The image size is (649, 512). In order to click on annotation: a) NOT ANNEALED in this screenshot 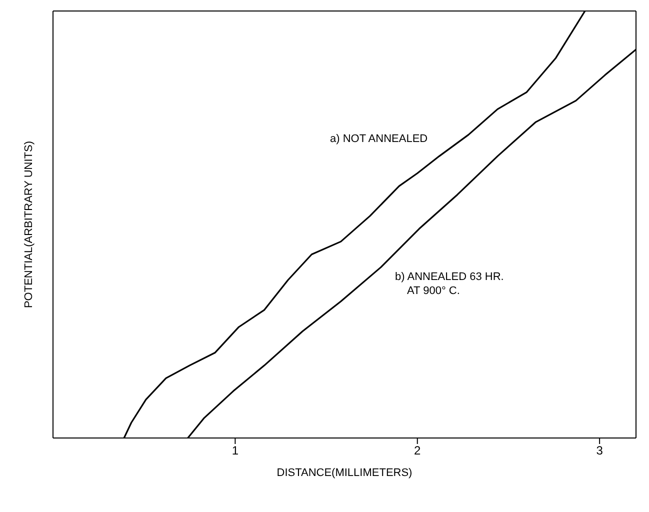, I will do `click(379, 139)`.